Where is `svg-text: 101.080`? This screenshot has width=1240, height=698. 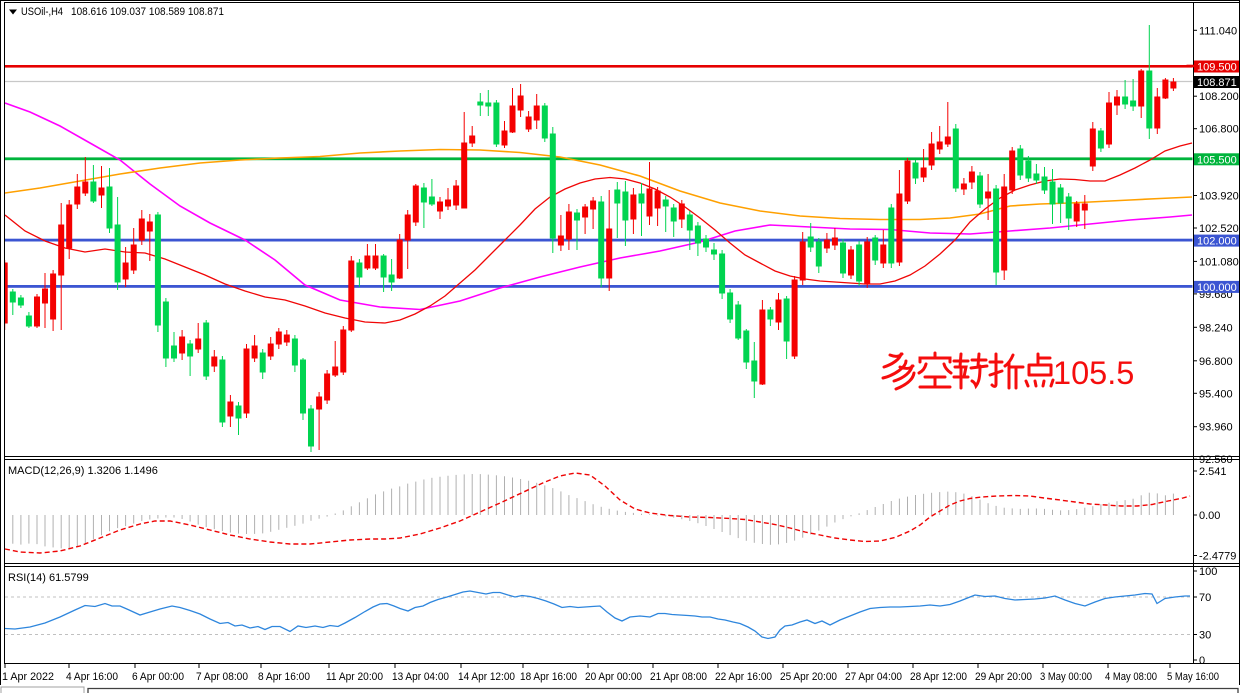
svg-text: 101.080 is located at coordinates (1219, 262).